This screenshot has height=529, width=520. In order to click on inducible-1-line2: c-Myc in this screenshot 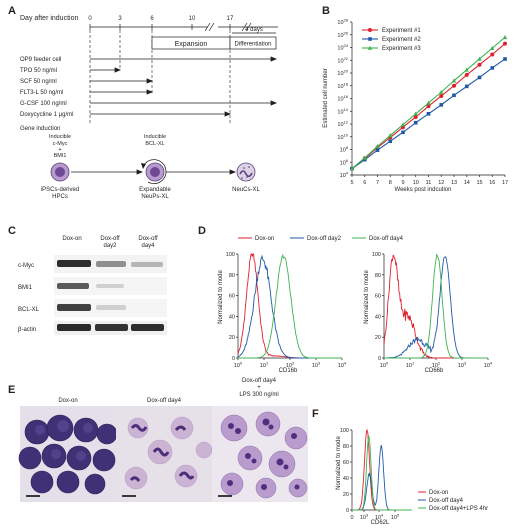, I will do `click(60, 144)`.